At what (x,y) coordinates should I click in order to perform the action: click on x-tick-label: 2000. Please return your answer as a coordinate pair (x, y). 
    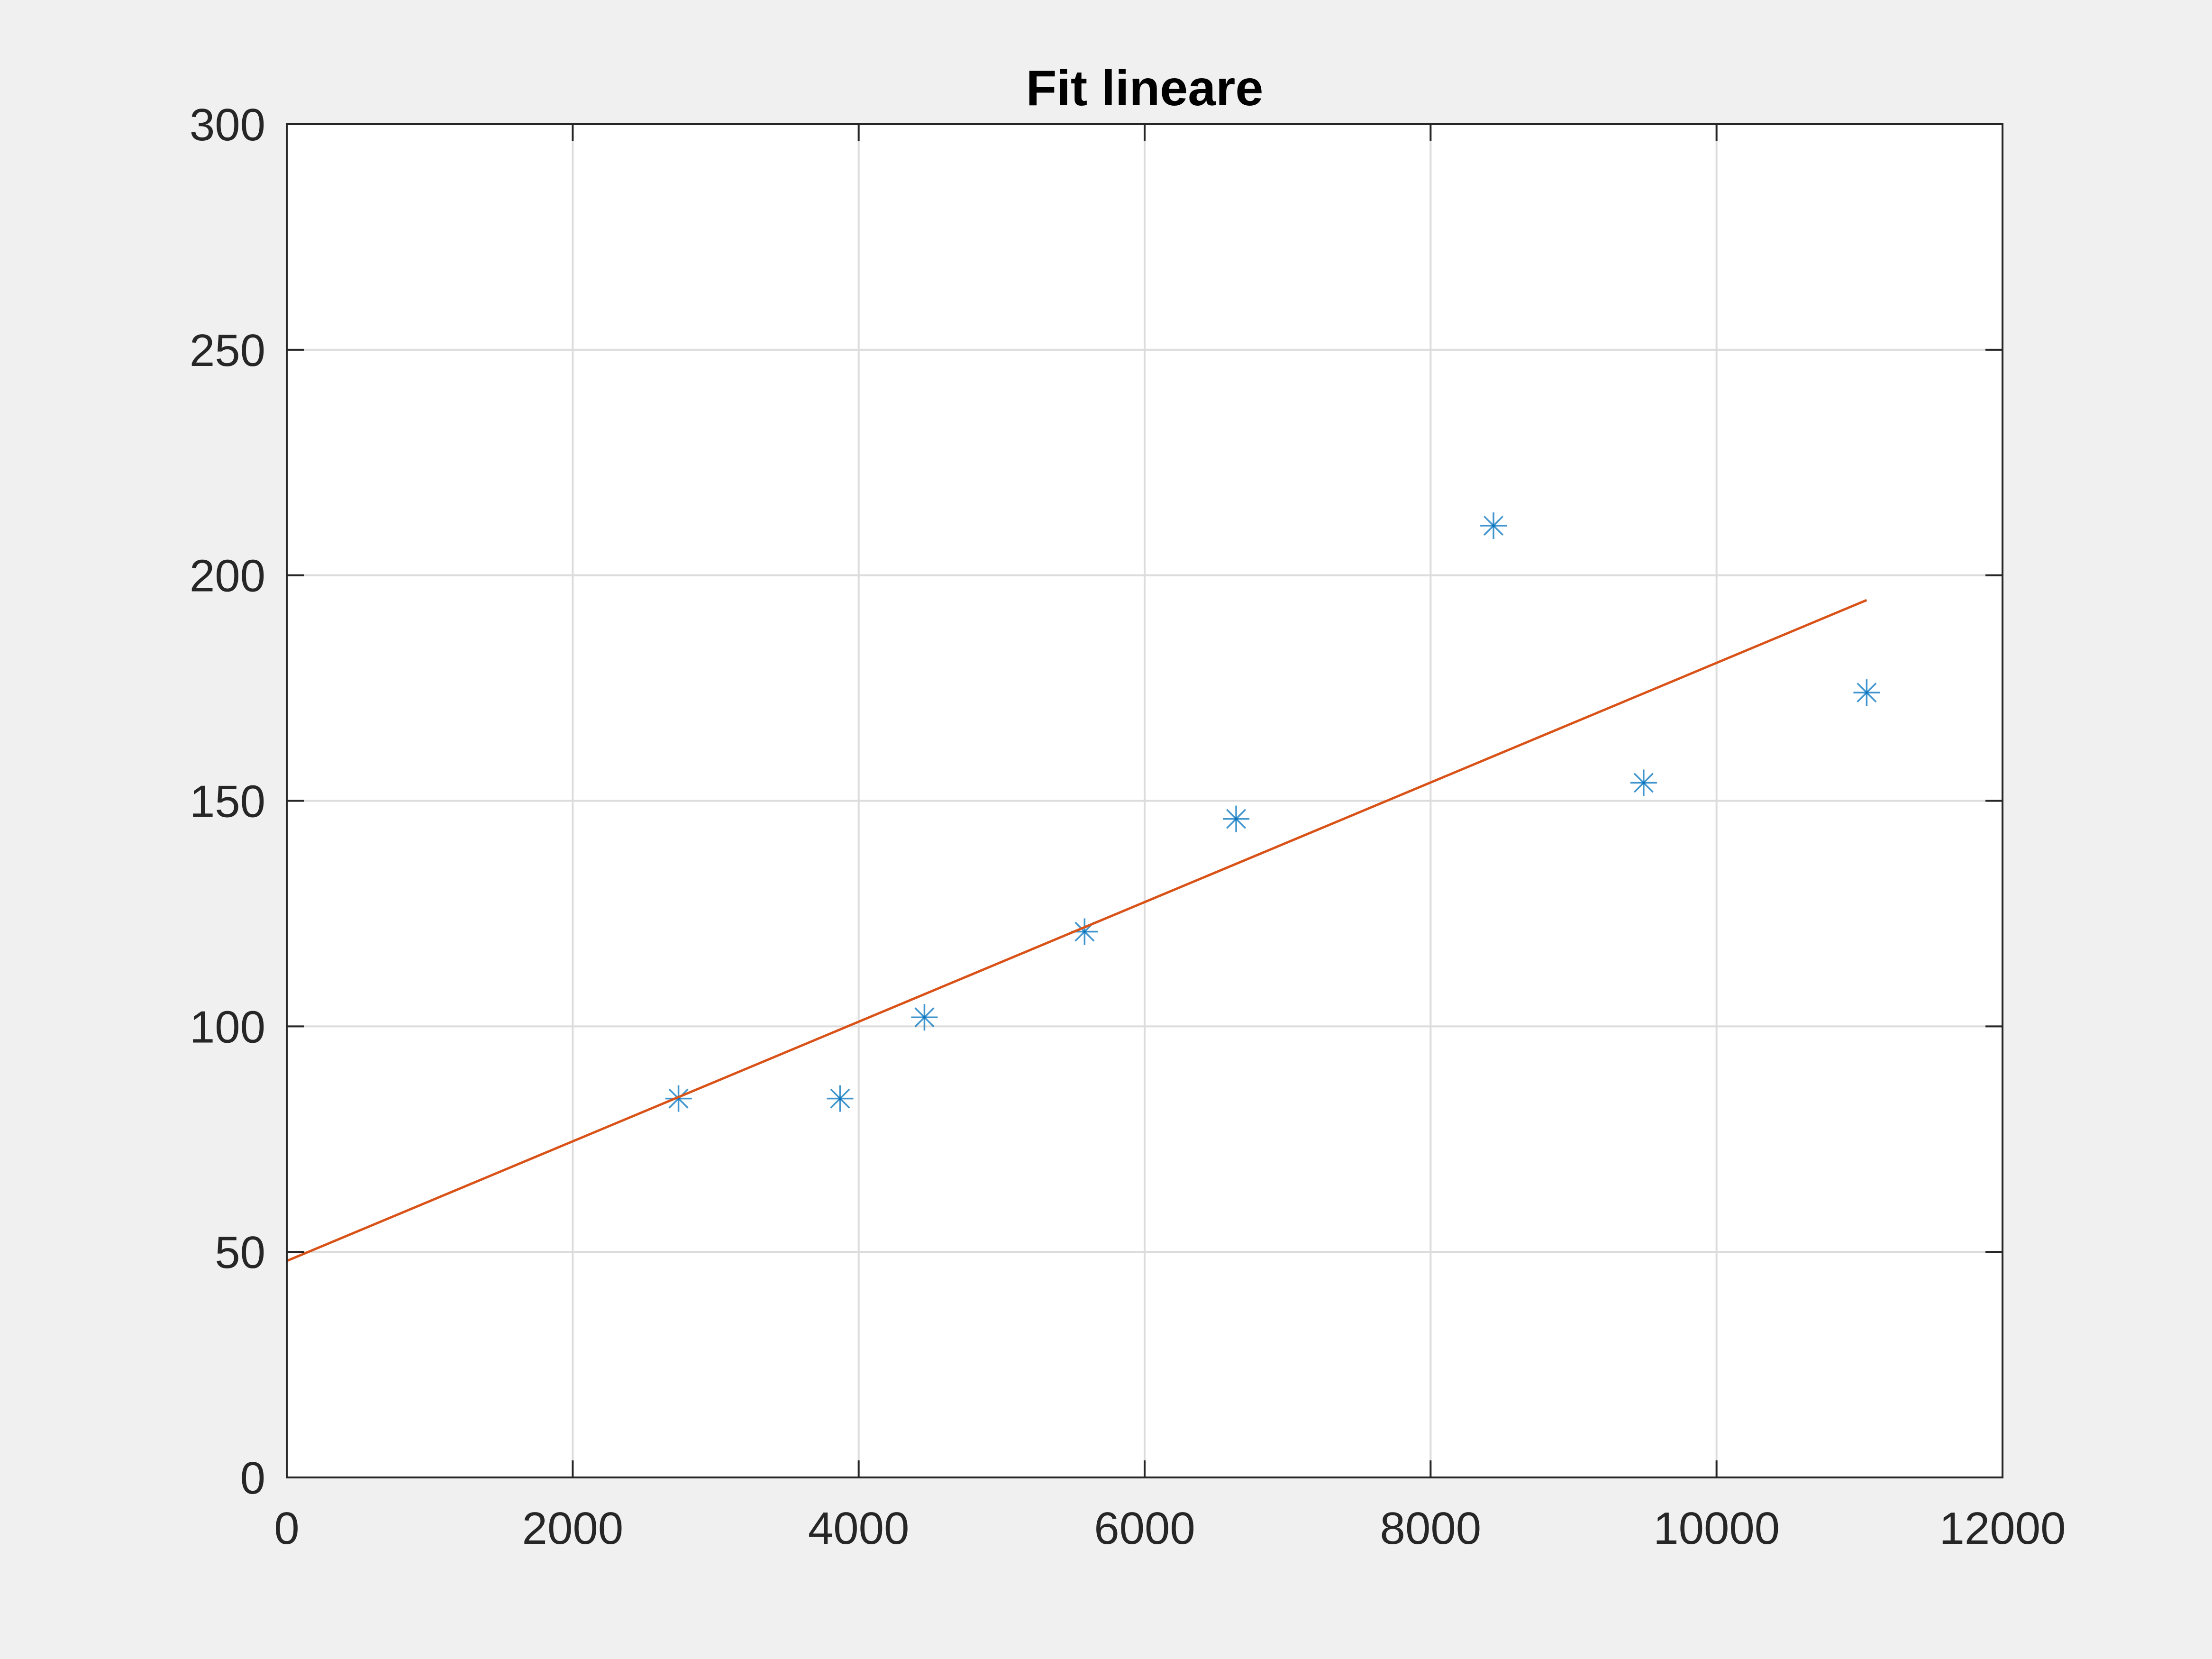
    Looking at the image, I should click on (573, 1528).